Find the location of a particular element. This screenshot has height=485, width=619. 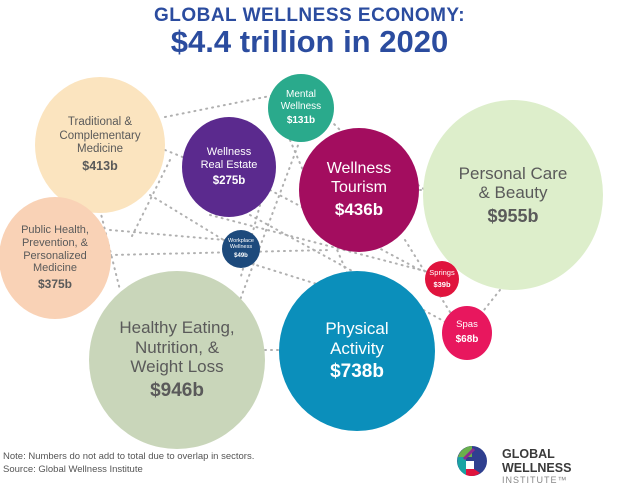

bubble-real-estate: Wellness Real Estate $275b is located at coordinates (229, 167).